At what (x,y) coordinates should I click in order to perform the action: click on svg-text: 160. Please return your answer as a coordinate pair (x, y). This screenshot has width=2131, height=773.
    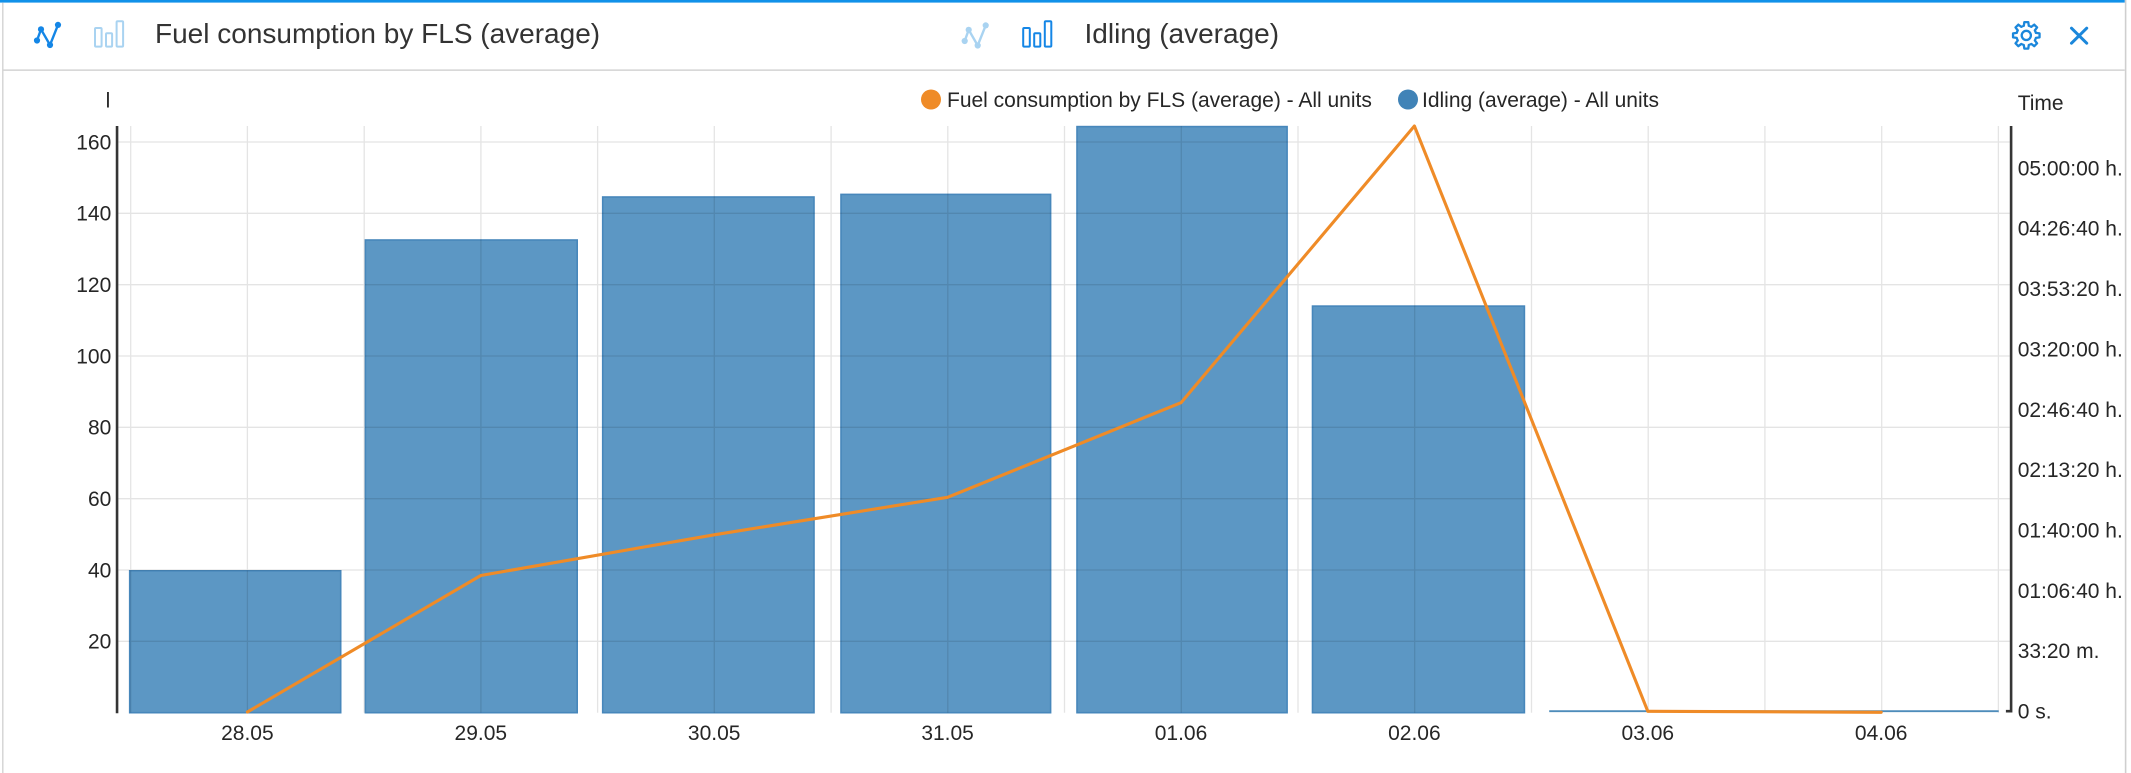
    Looking at the image, I should click on (93, 142).